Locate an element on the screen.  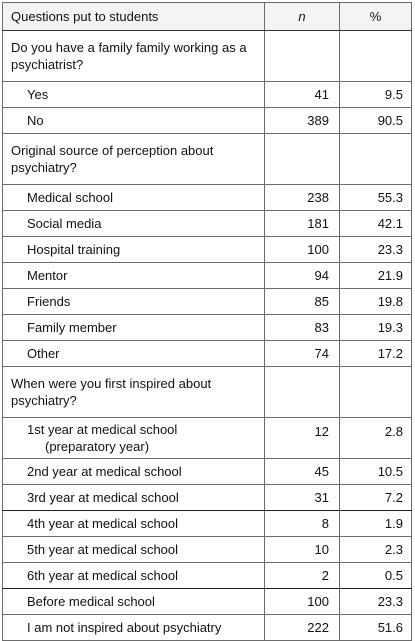
header-question: Questions put to students is located at coordinates (133, 16).